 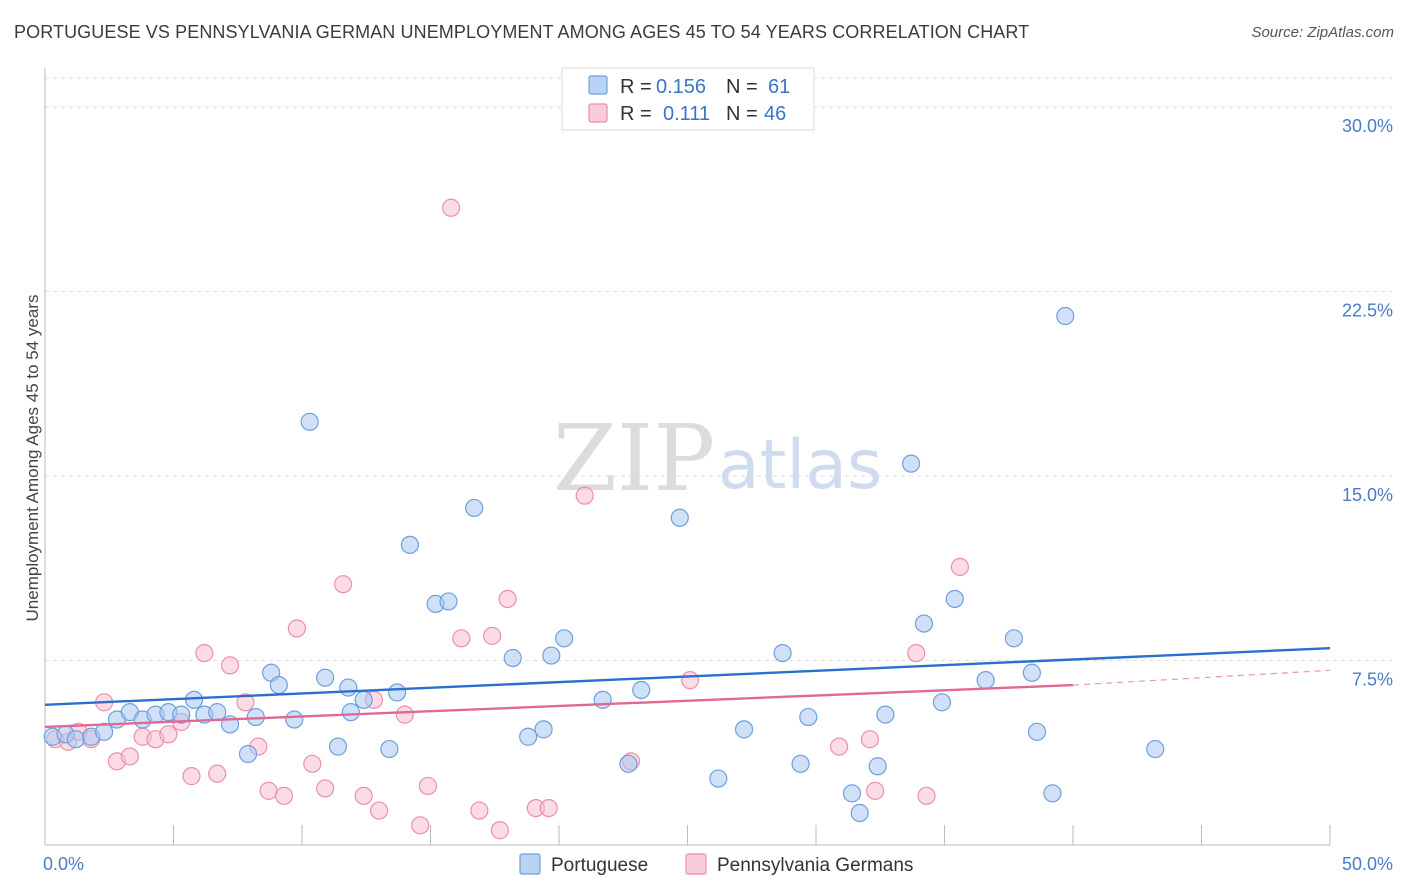 I want to click on y-tick-label: 15.0%, so click(x=1367, y=495).